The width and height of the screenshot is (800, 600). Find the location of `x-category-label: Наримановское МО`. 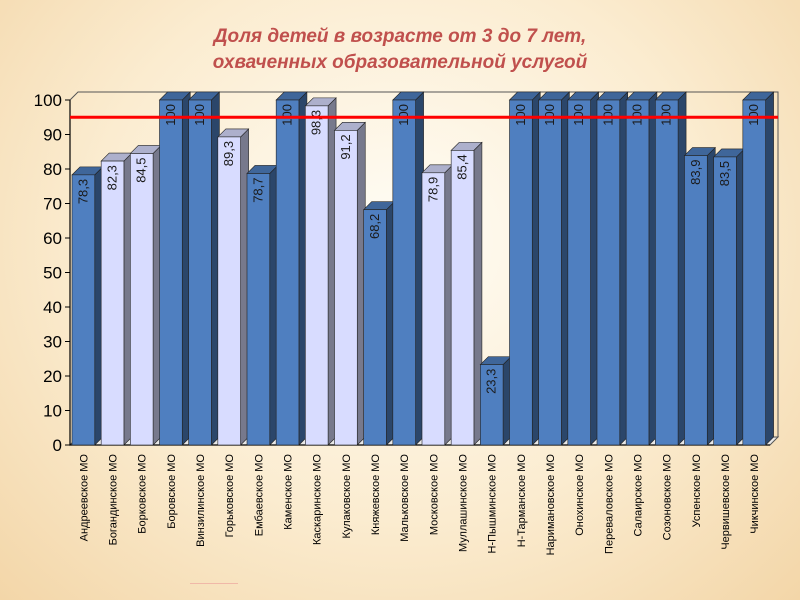

x-category-label: Наримановское МО is located at coordinates (551, 505).